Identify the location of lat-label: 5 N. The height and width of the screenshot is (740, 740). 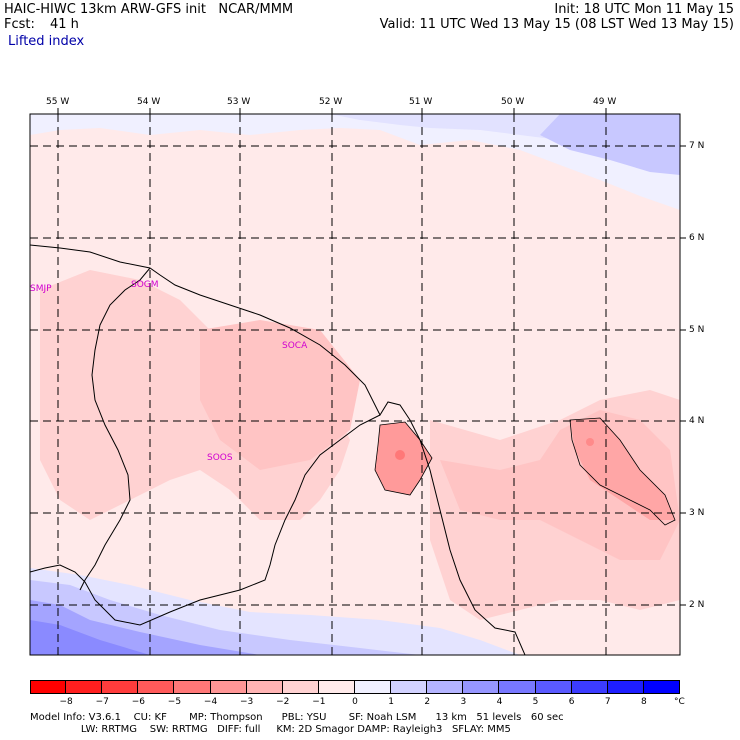
(697, 330).